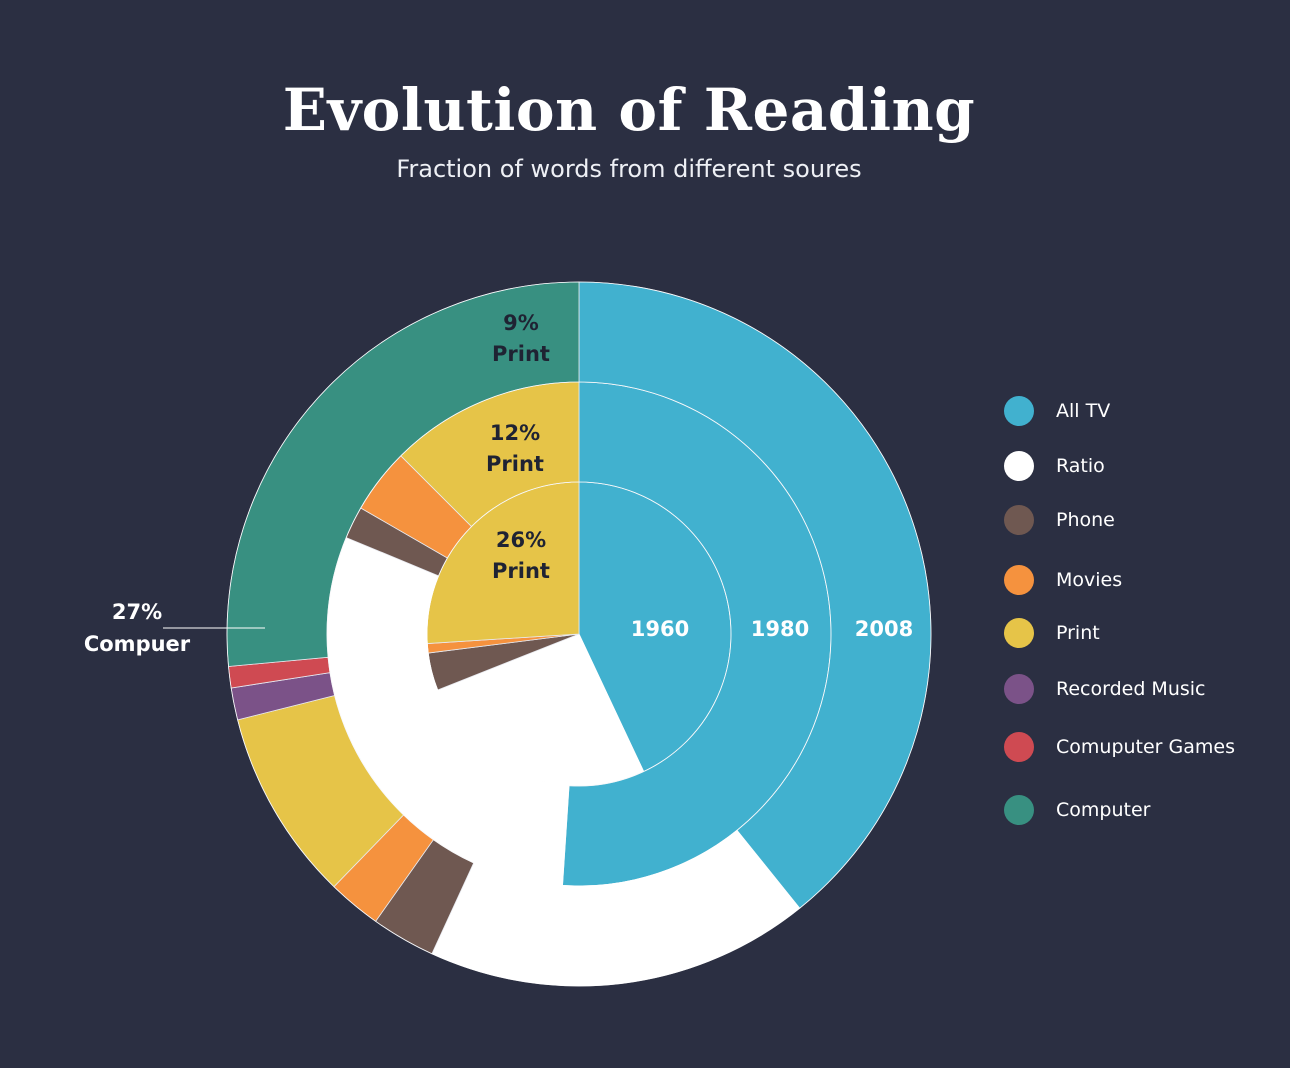 The height and width of the screenshot is (1068, 1290). Describe the element at coordinates (629, 110) in the screenshot. I see `chart-title: Evolution of Reading` at that location.